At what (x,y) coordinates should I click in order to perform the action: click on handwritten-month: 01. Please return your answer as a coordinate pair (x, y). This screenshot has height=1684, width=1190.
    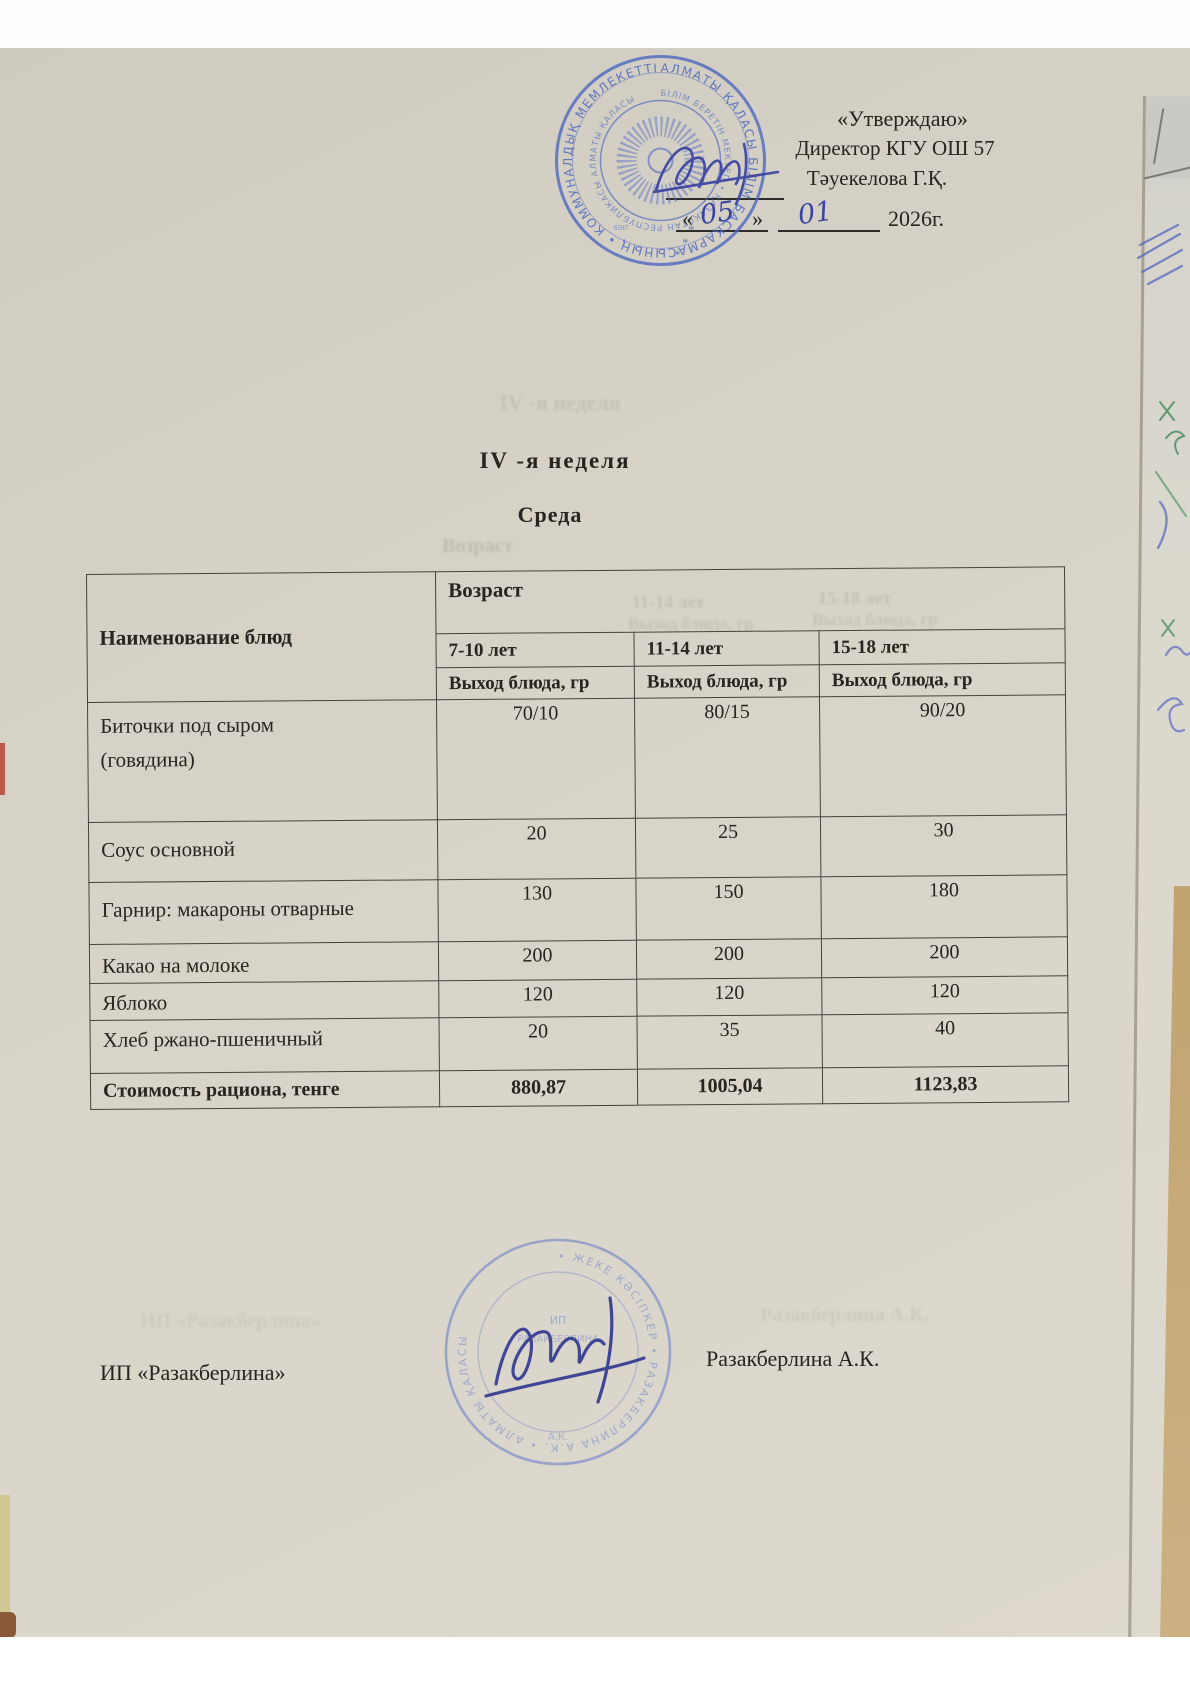
    Looking at the image, I should click on (815, 213).